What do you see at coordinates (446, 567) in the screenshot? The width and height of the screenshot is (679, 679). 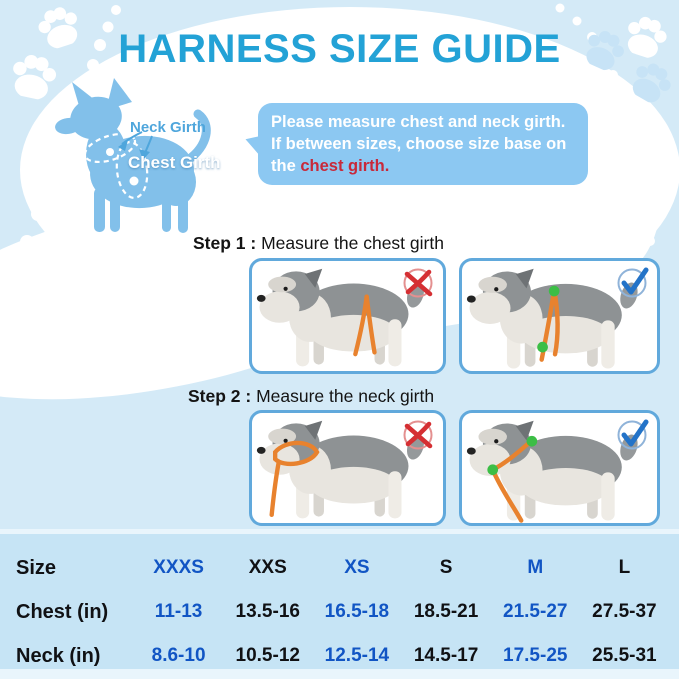 I see `size-s: S` at bounding box center [446, 567].